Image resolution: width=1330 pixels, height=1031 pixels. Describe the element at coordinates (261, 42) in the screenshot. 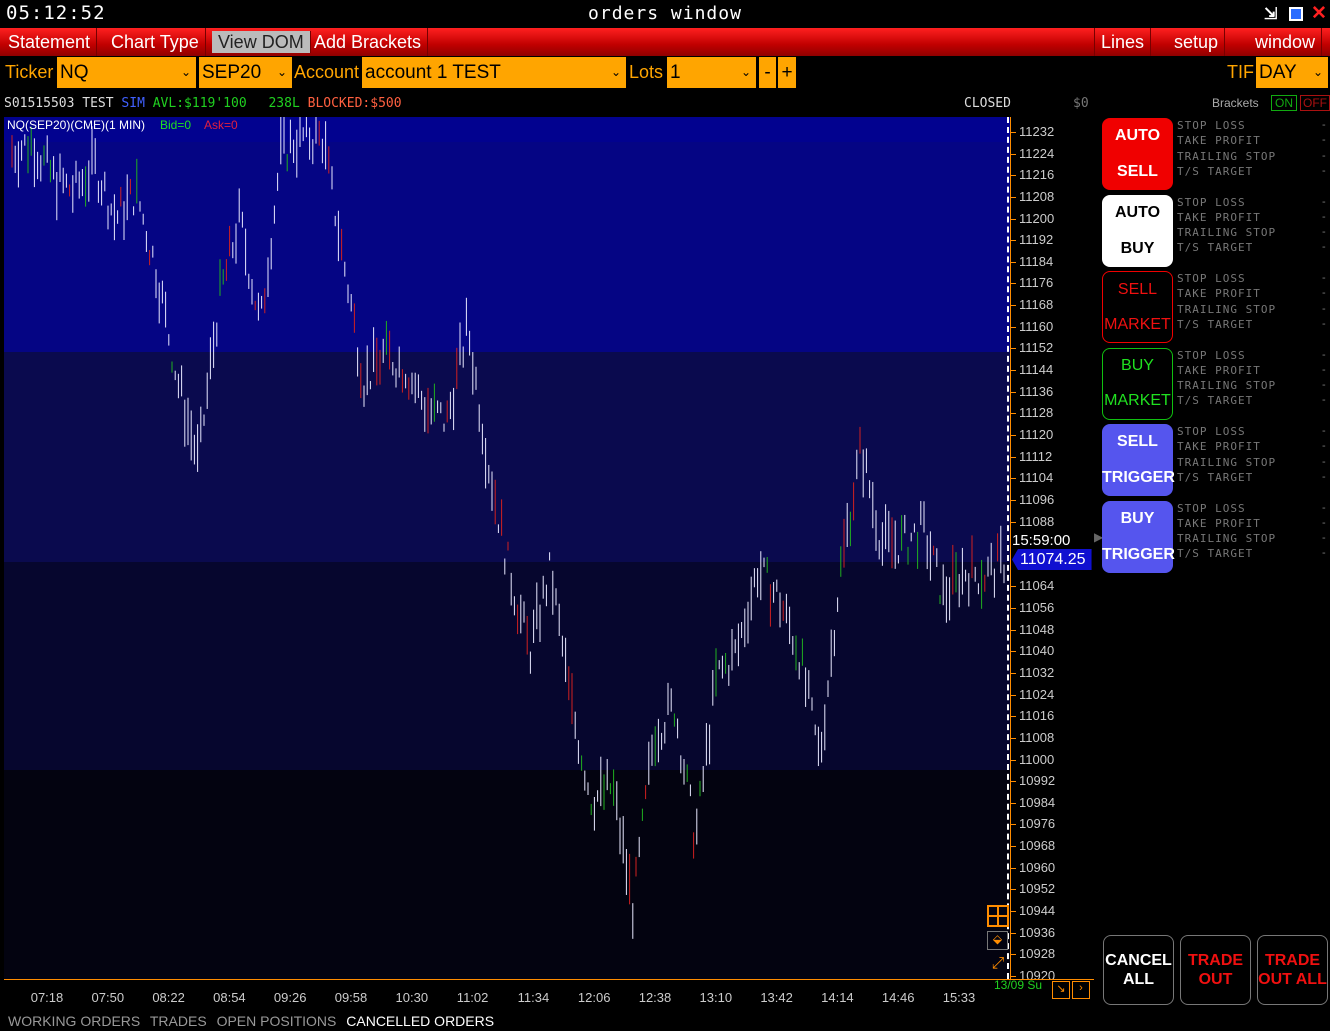

I see `menu-view-dom: View DOM` at that location.